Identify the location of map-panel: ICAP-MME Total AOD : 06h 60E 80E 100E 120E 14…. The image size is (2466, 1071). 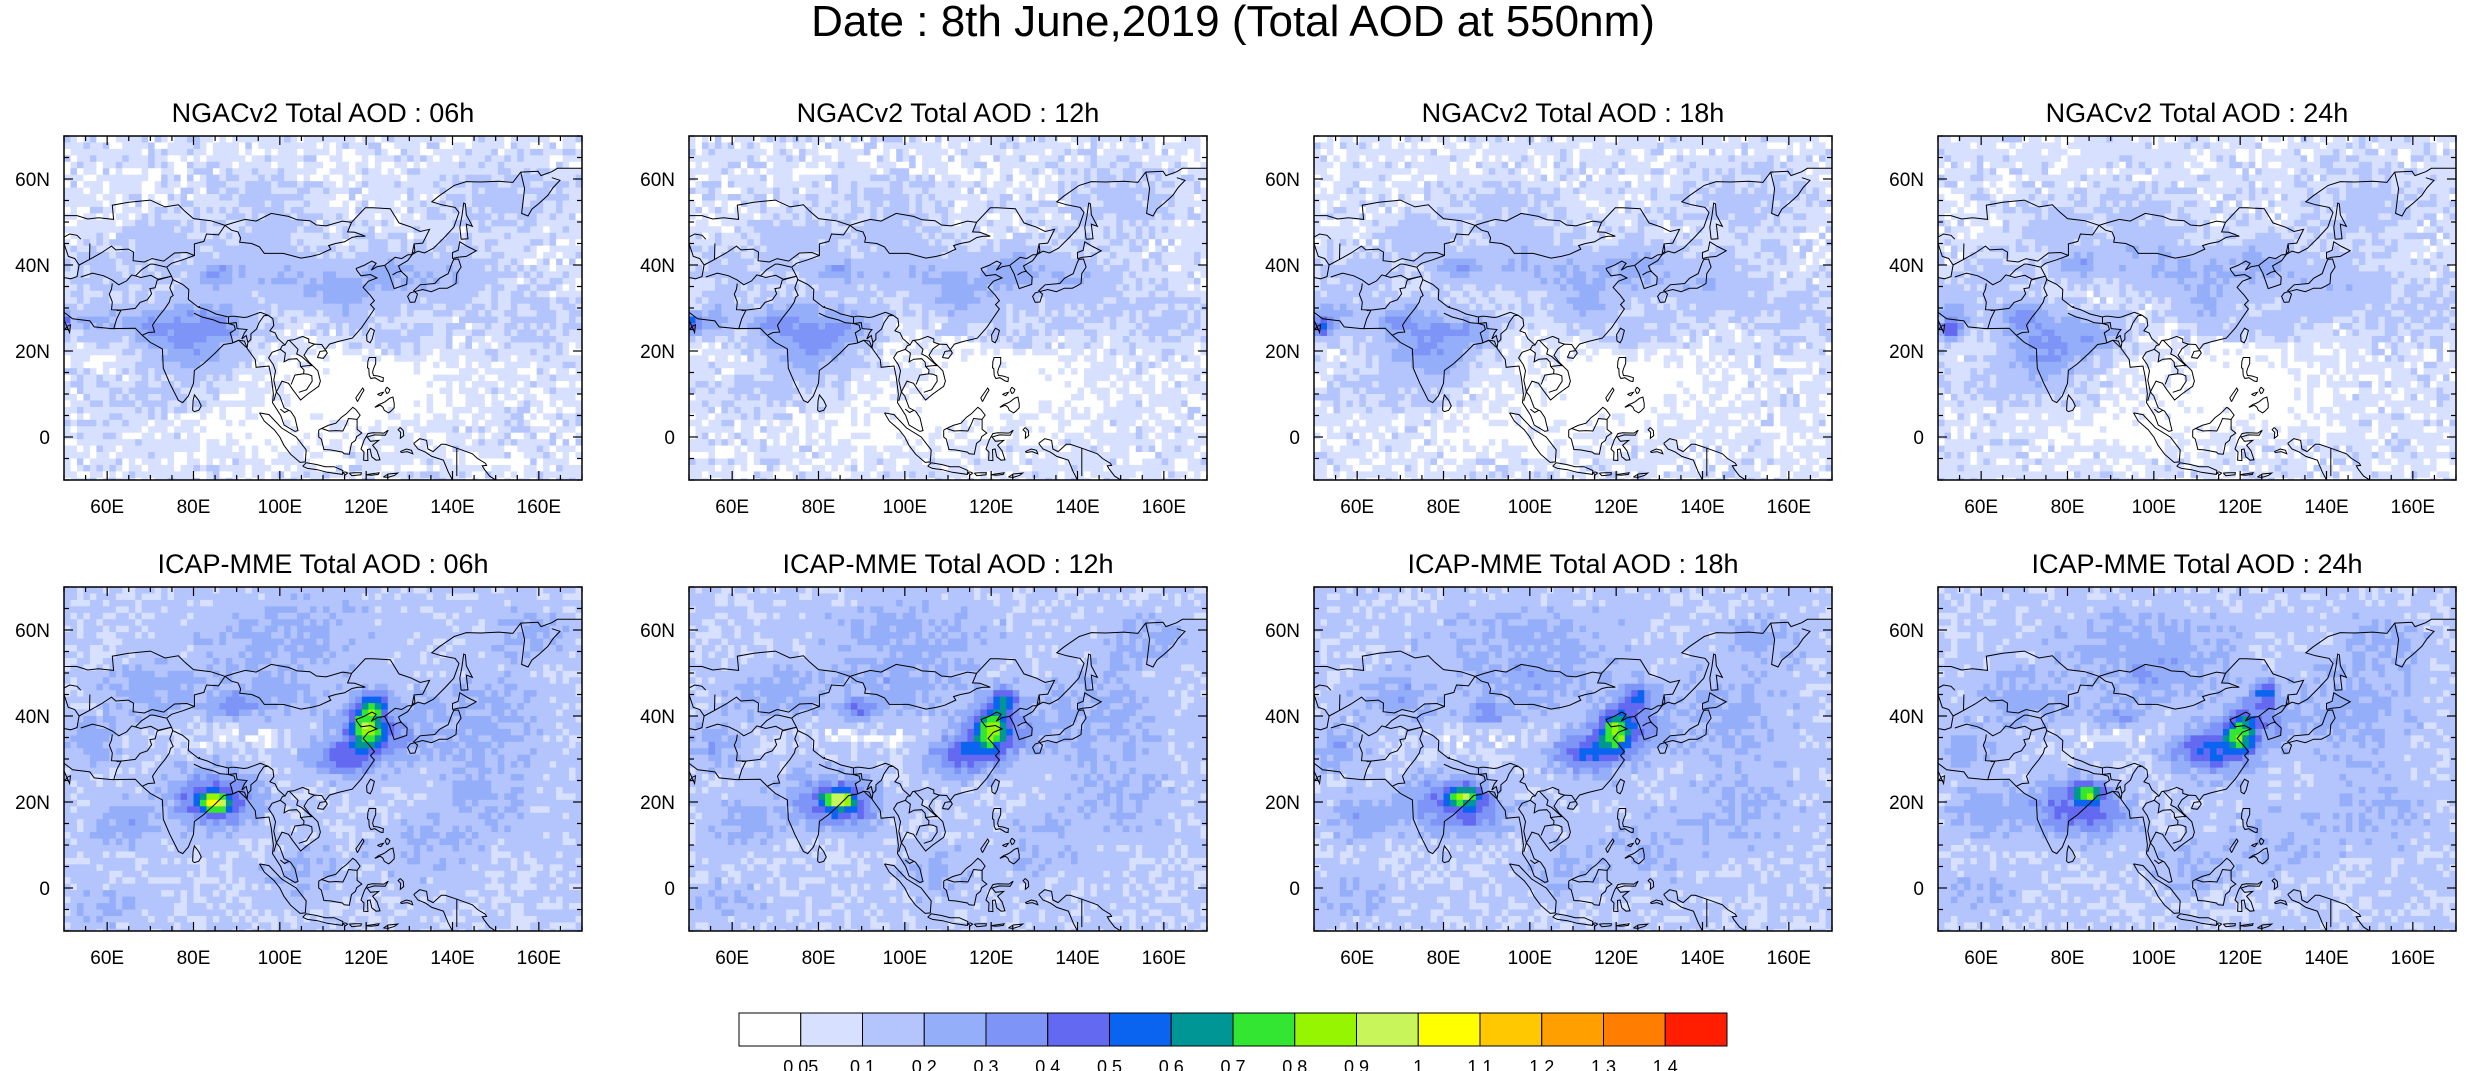
(299, 759).